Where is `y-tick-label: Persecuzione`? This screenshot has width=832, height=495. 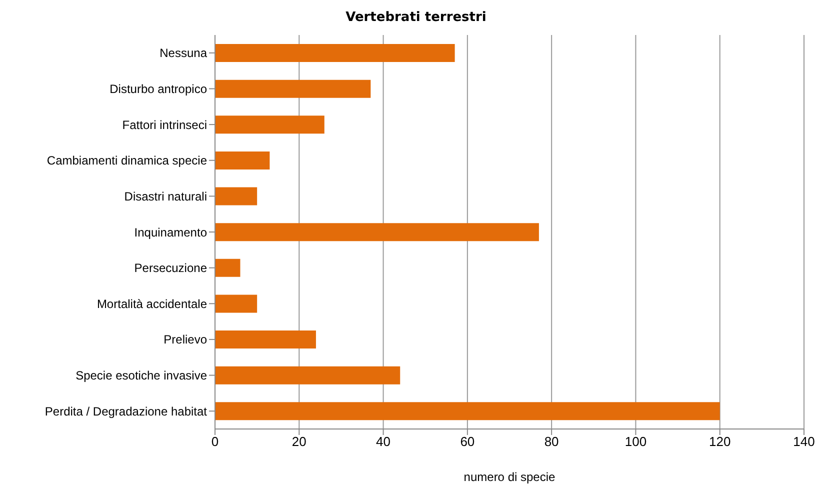
y-tick-label: Persecuzione is located at coordinates (171, 268).